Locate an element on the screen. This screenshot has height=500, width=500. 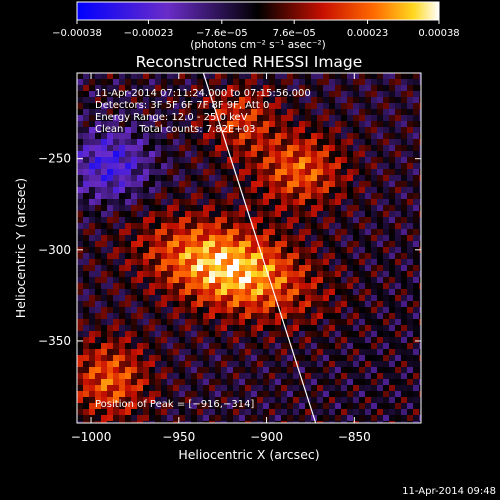
y-tick-label: −250 is located at coordinates (54, 159).